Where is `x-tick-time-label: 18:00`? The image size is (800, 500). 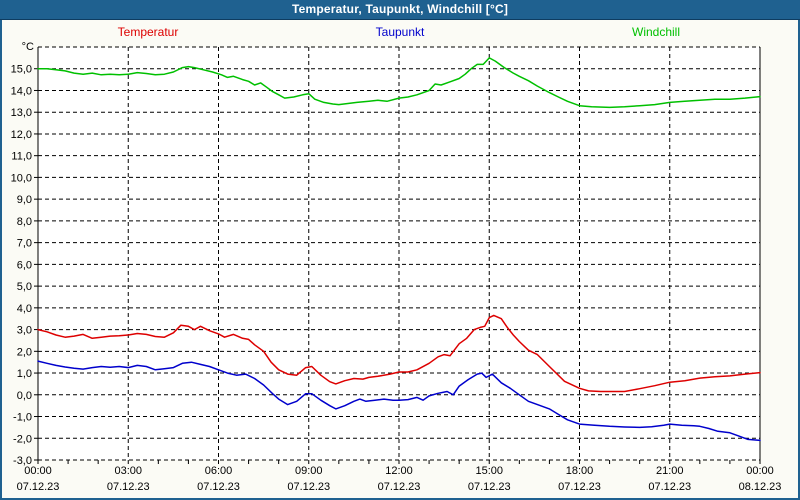 x-tick-time-label: 18:00 is located at coordinates (580, 471).